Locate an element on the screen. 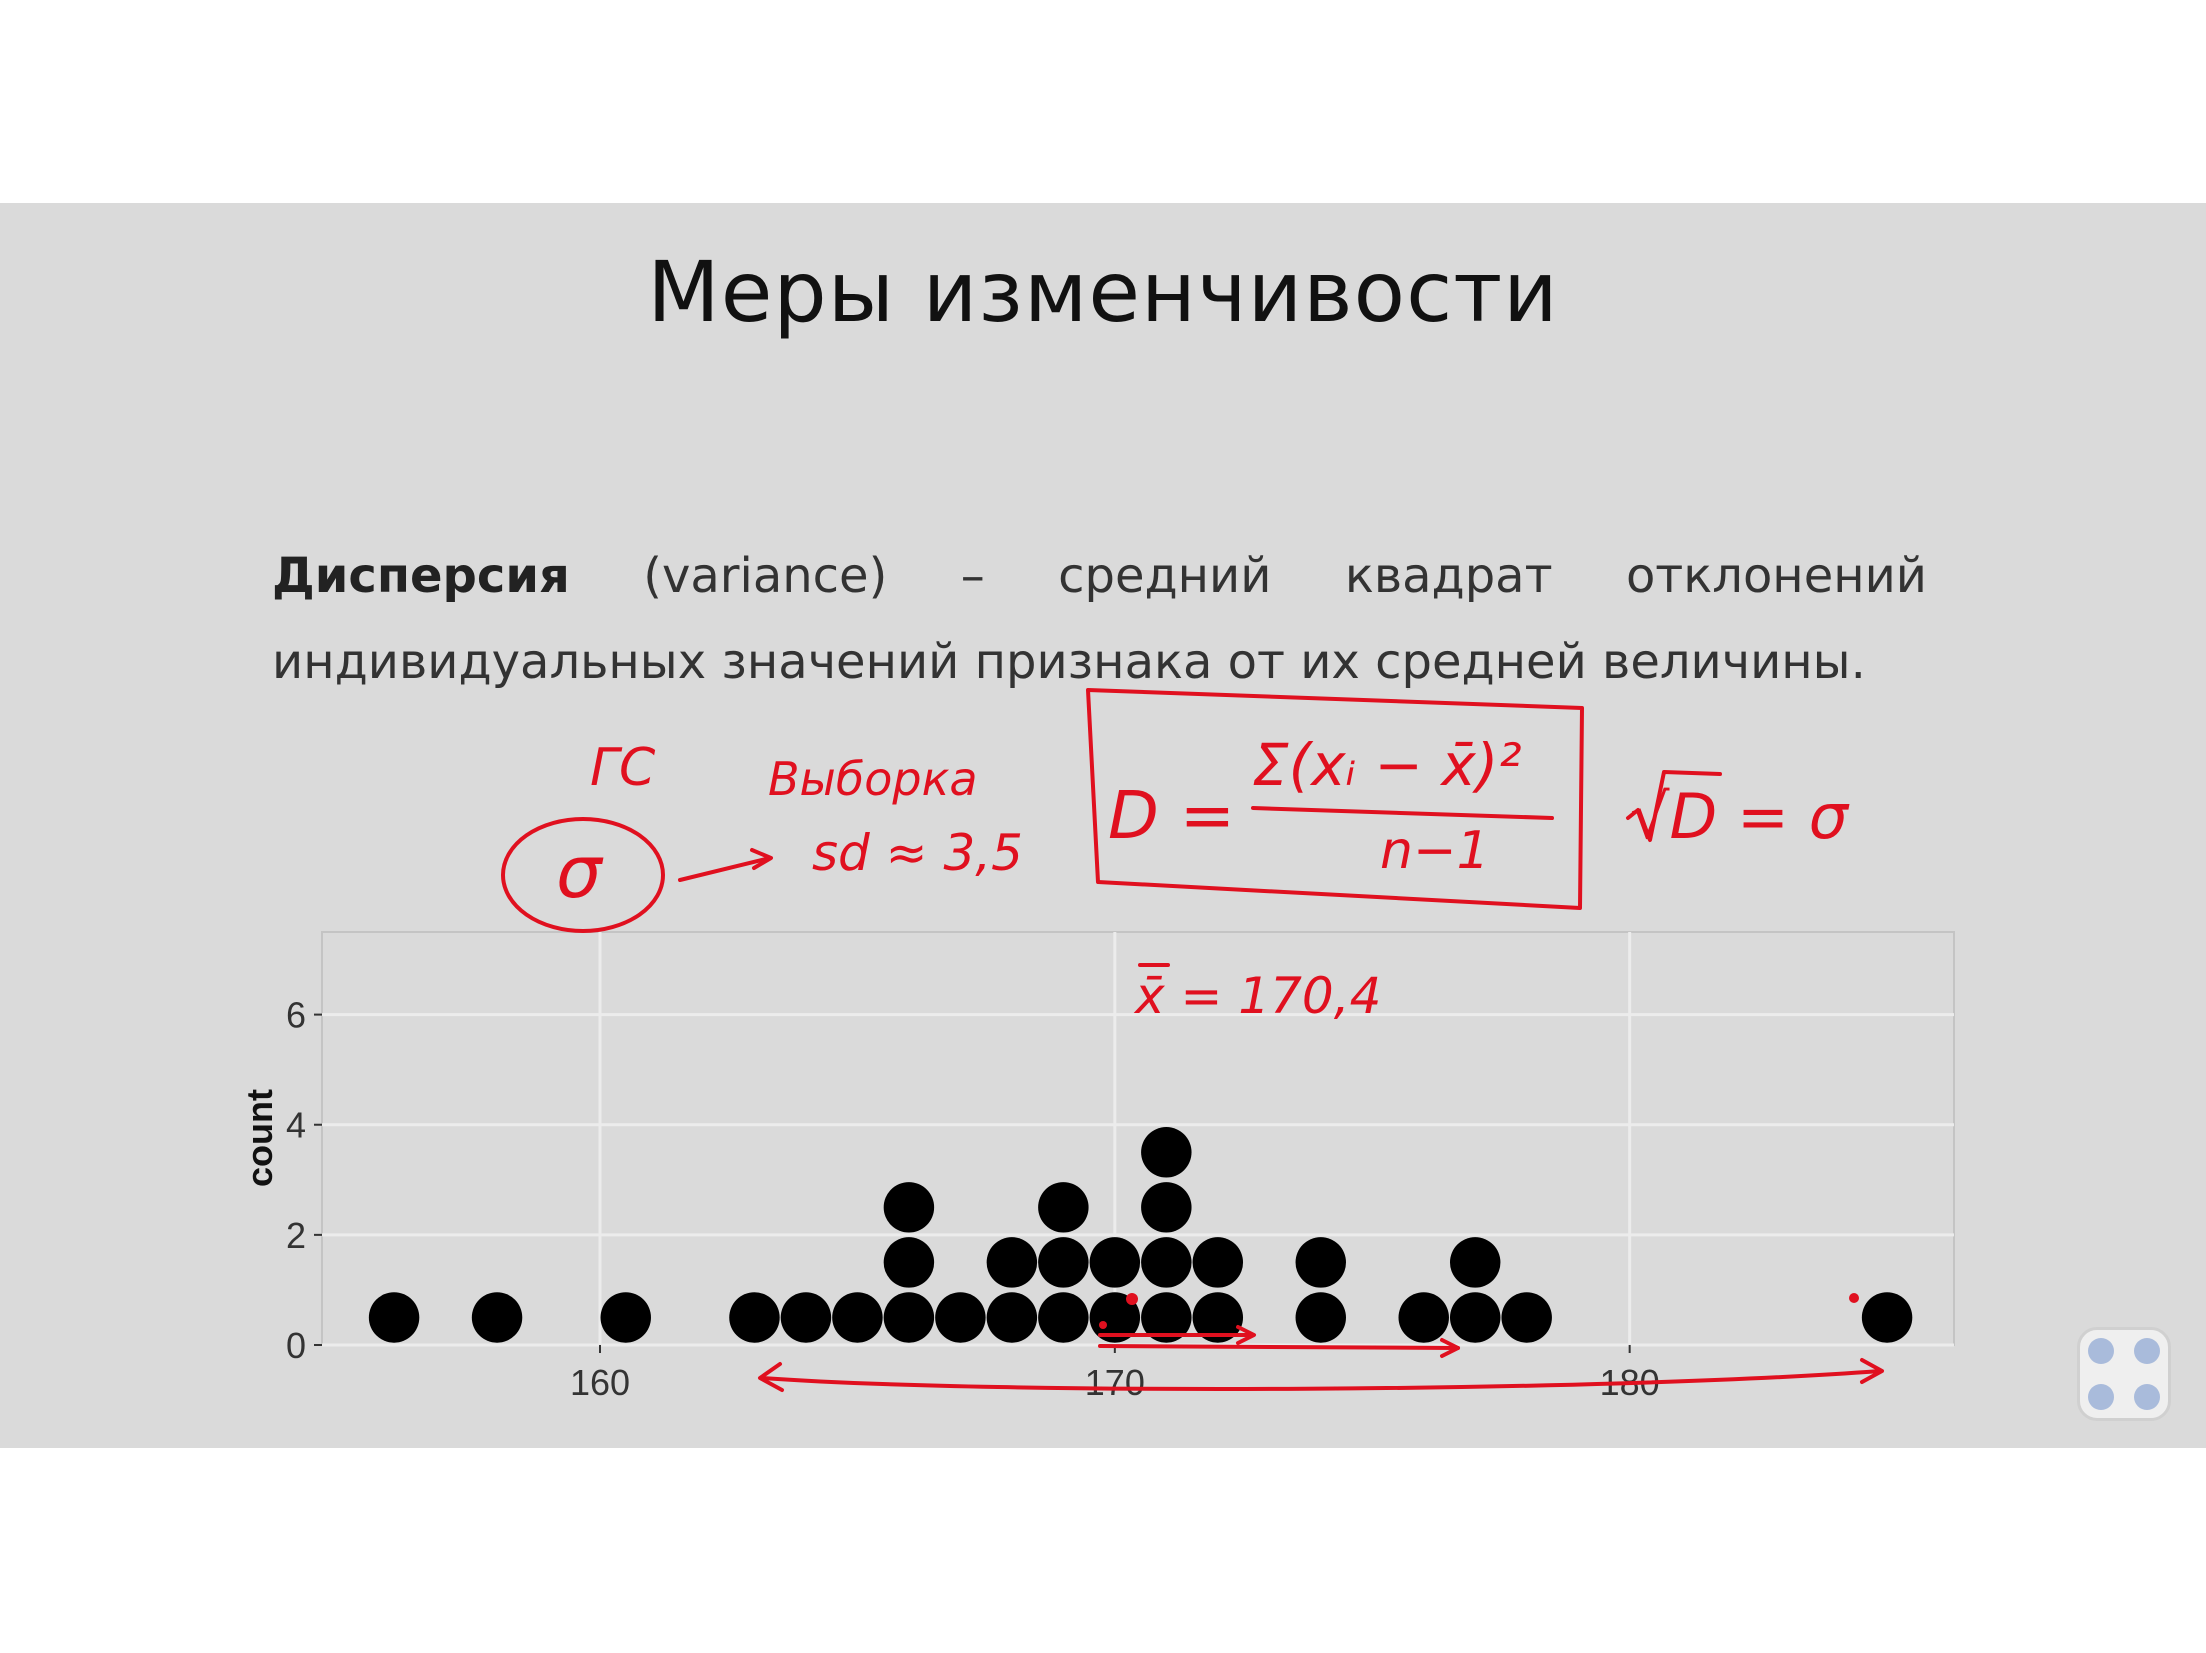 Image resolution: width=2206 pixels, height=1653 pixels. sigma-note: σ is located at coordinates (580, 872).